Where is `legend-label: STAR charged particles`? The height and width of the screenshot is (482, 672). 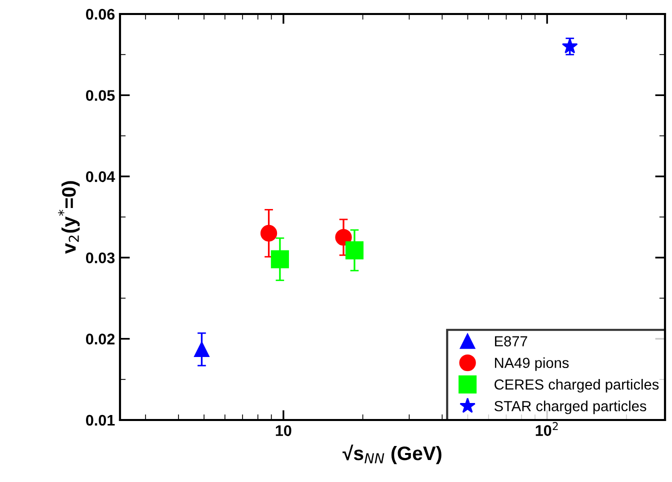
legend-label: STAR charged particles is located at coordinates (570, 407).